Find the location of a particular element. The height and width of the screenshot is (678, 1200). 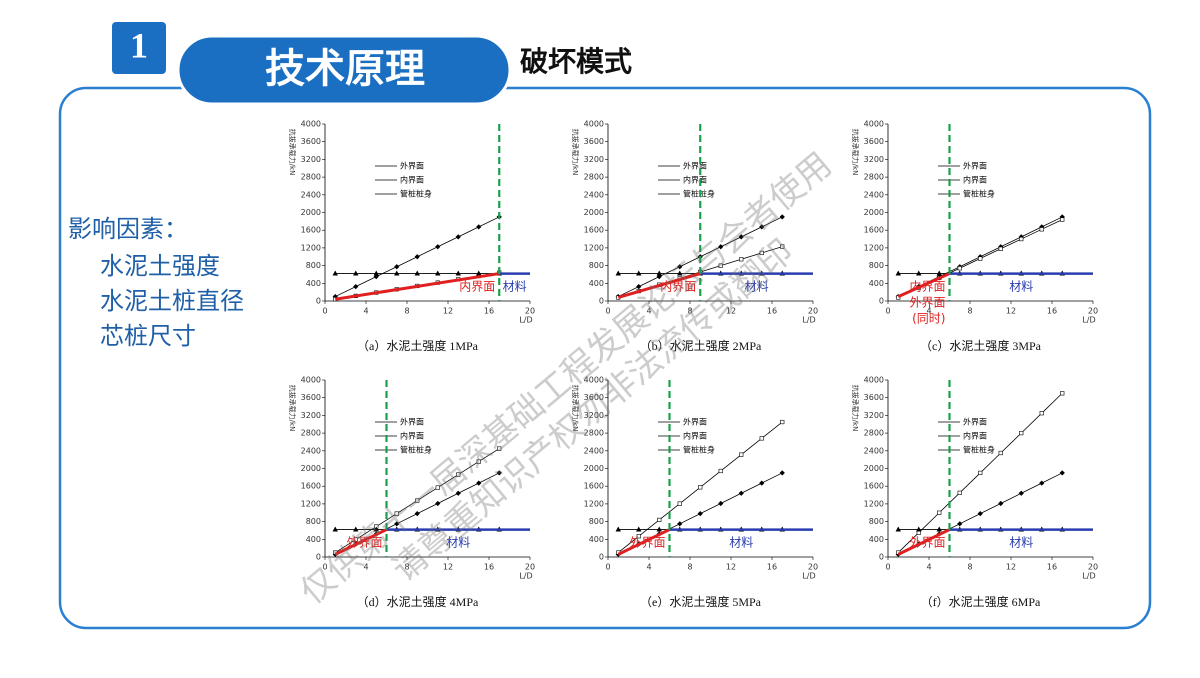

x-tick-label: 8 is located at coordinates (406, 567).